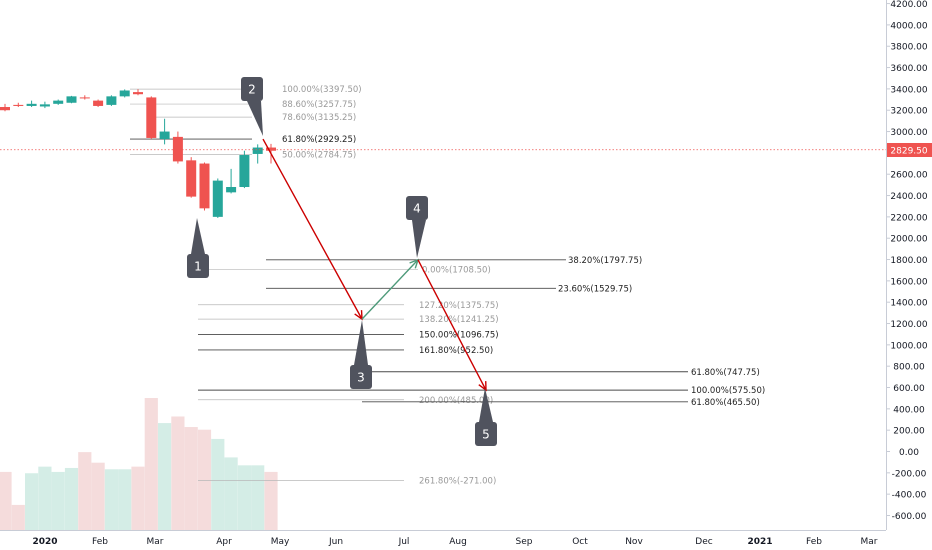 The image size is (932, 550). I want to click on y-tick-label: -200.00, so click(909, 474).